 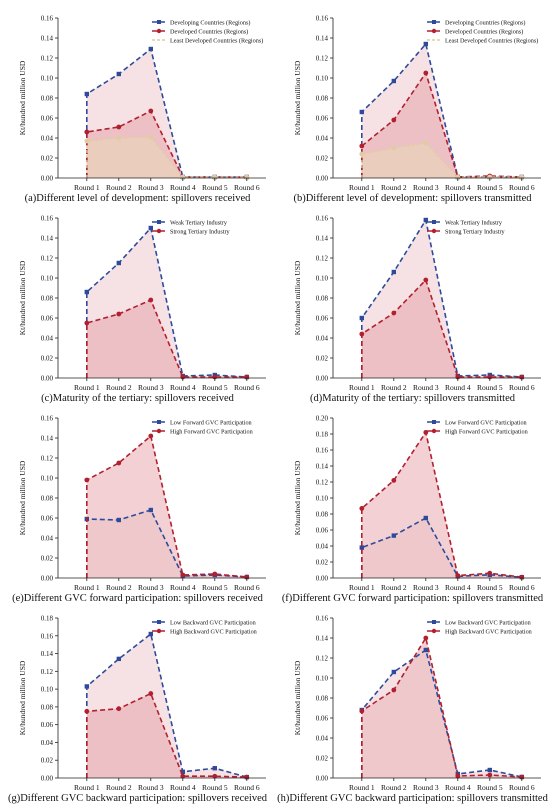 I want to click on x-tick-label: Round 3, so click(x=151, y=787).